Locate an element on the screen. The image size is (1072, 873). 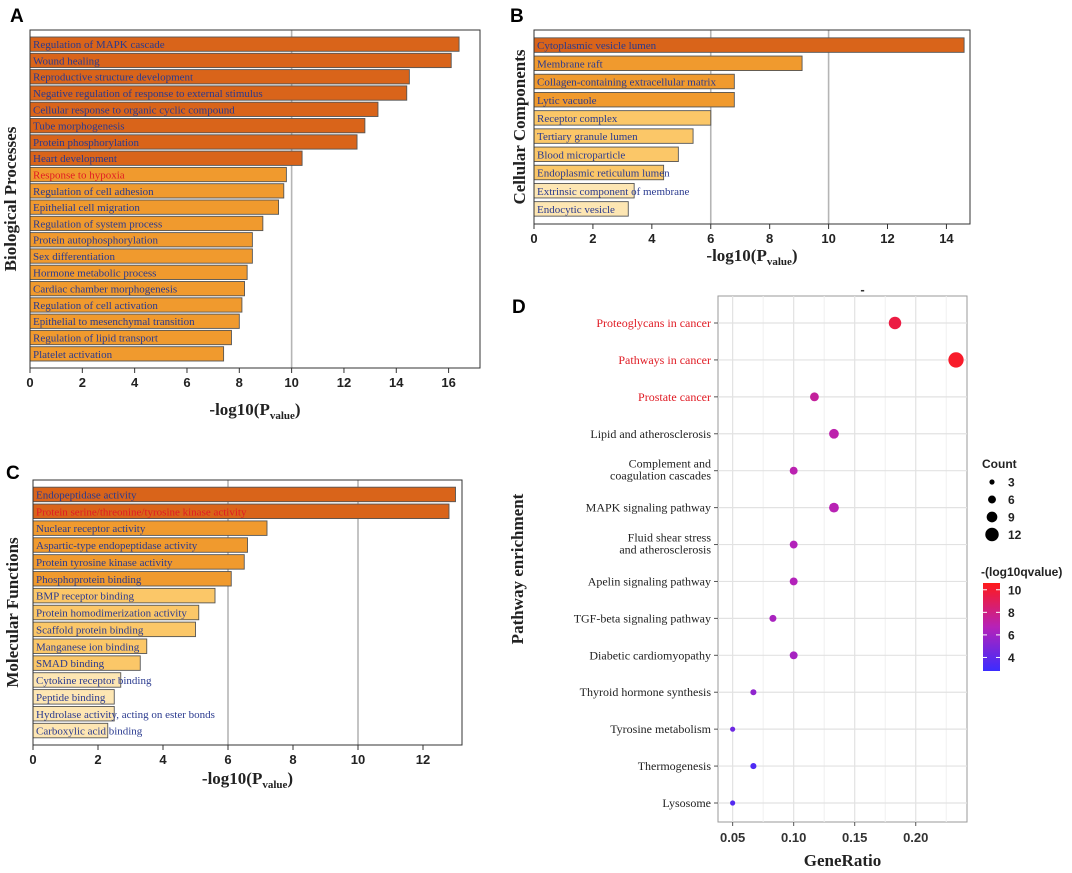
pathway-label-line-1: Fluid shear stress is located at coordinates (670, 538).